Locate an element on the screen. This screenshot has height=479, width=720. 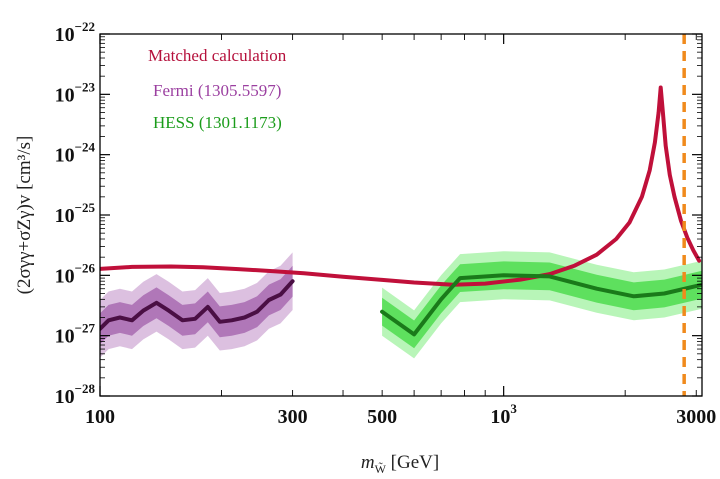
y-tick-label: 10−25 is located at coordinates (75, 213).